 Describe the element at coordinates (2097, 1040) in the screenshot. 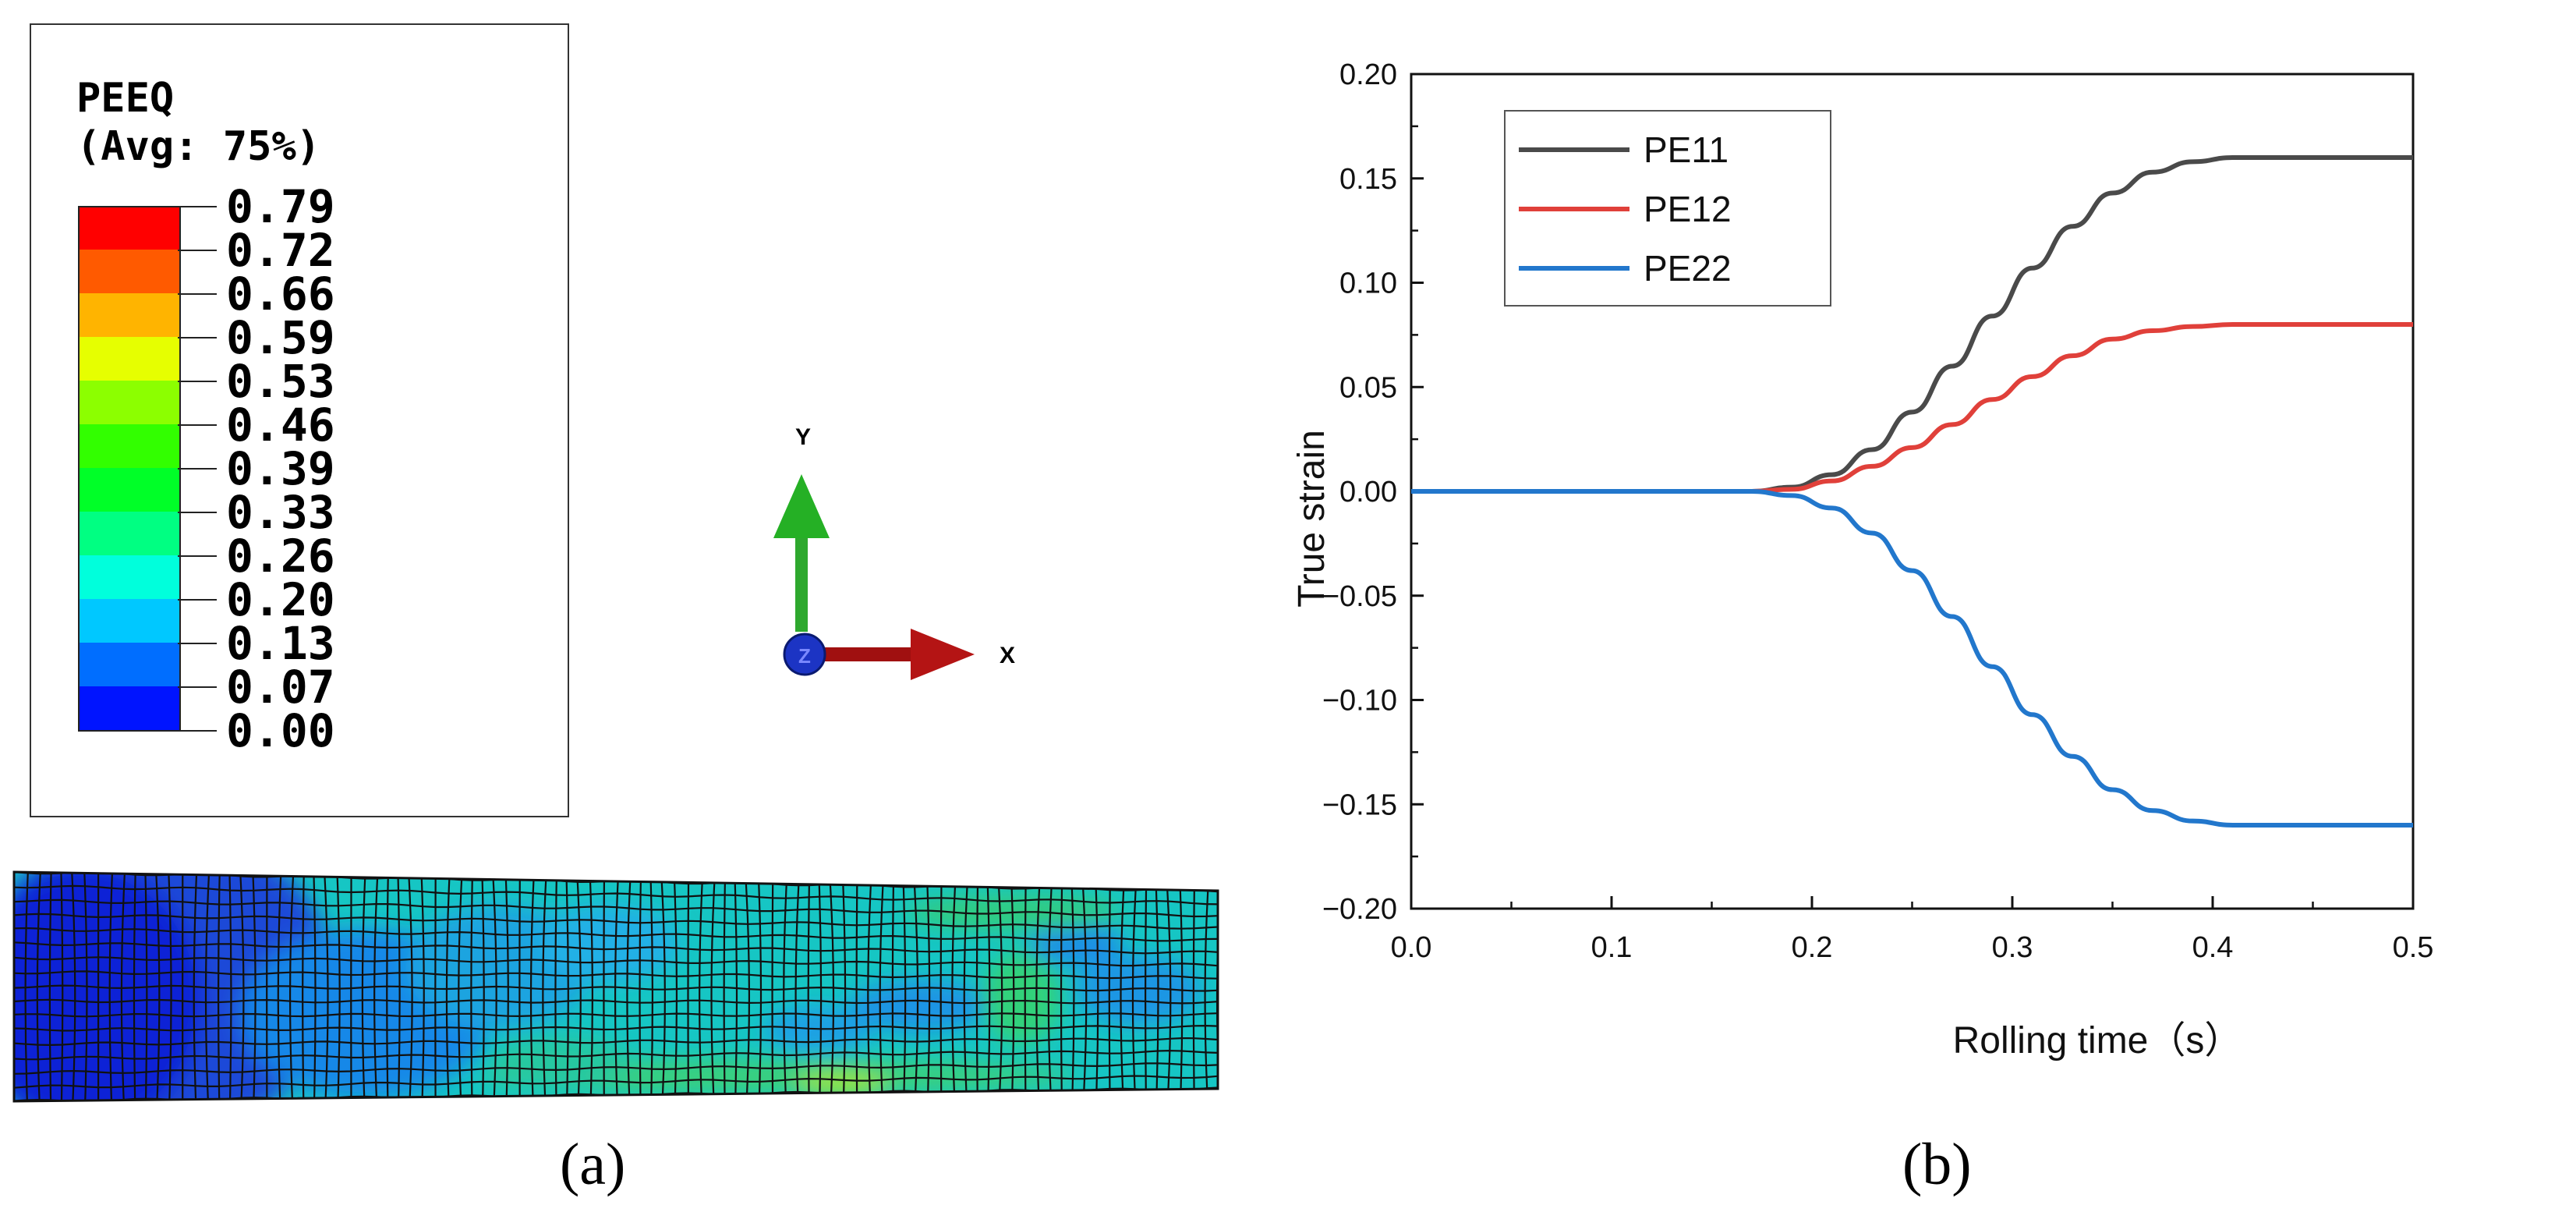

I see `x-axis-label: Rolling time（s）` at that location.